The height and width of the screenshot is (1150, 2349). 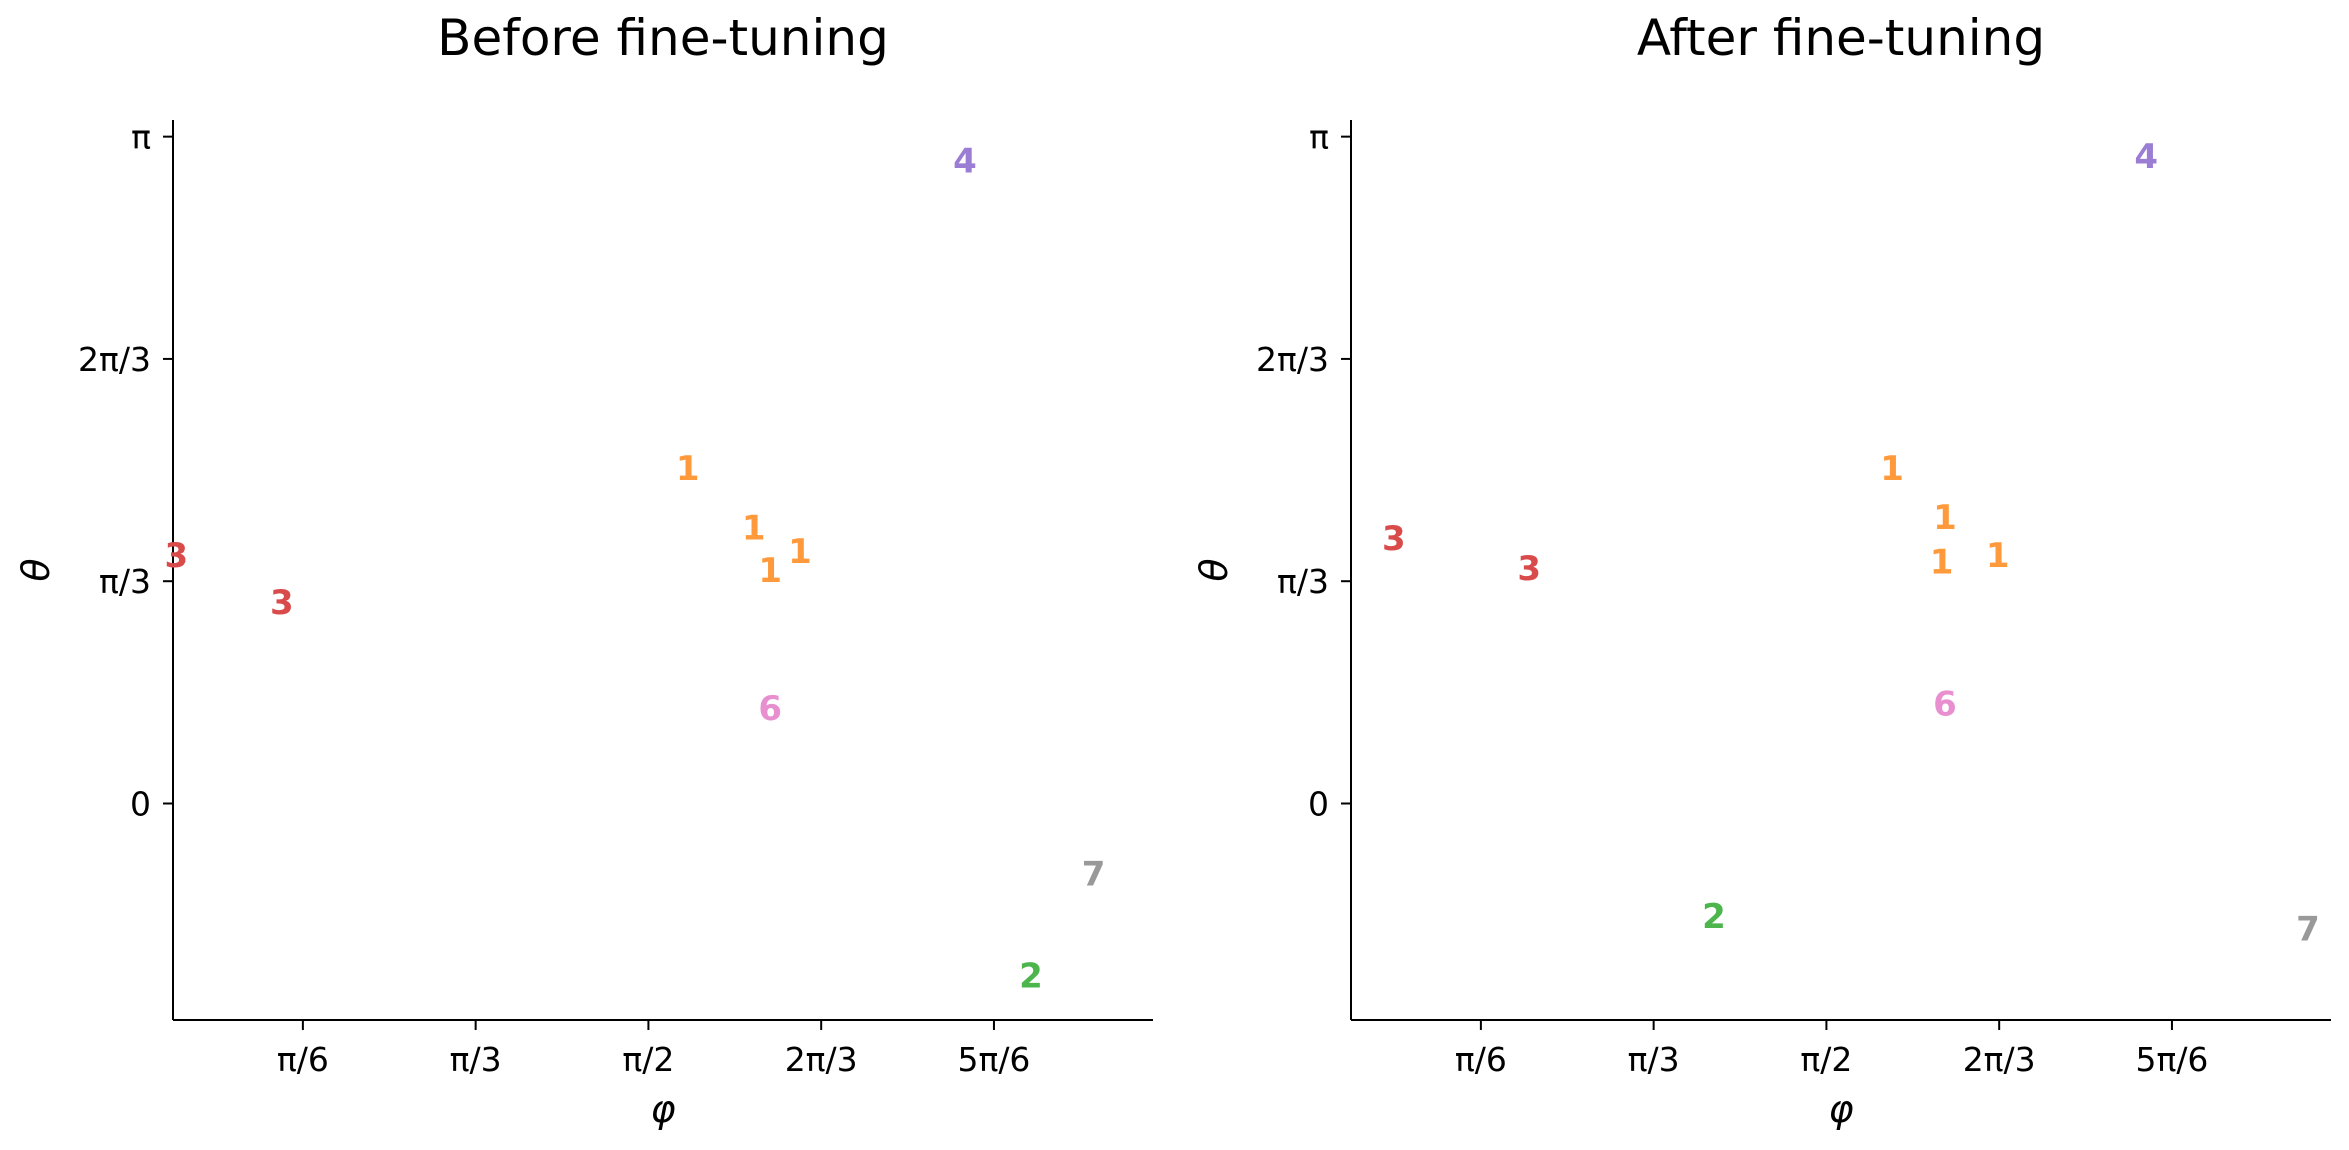 I want to click on chart-title: After fine-tuning, so click(x=1841, y=38).